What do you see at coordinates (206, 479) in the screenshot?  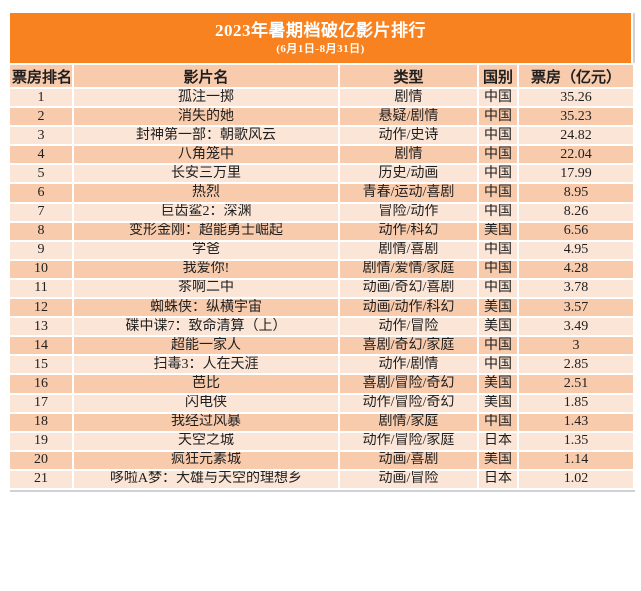 I see `cell-name: 哆啦A梦：大雄与天空的理想乡` at bounding box center [206, 479].